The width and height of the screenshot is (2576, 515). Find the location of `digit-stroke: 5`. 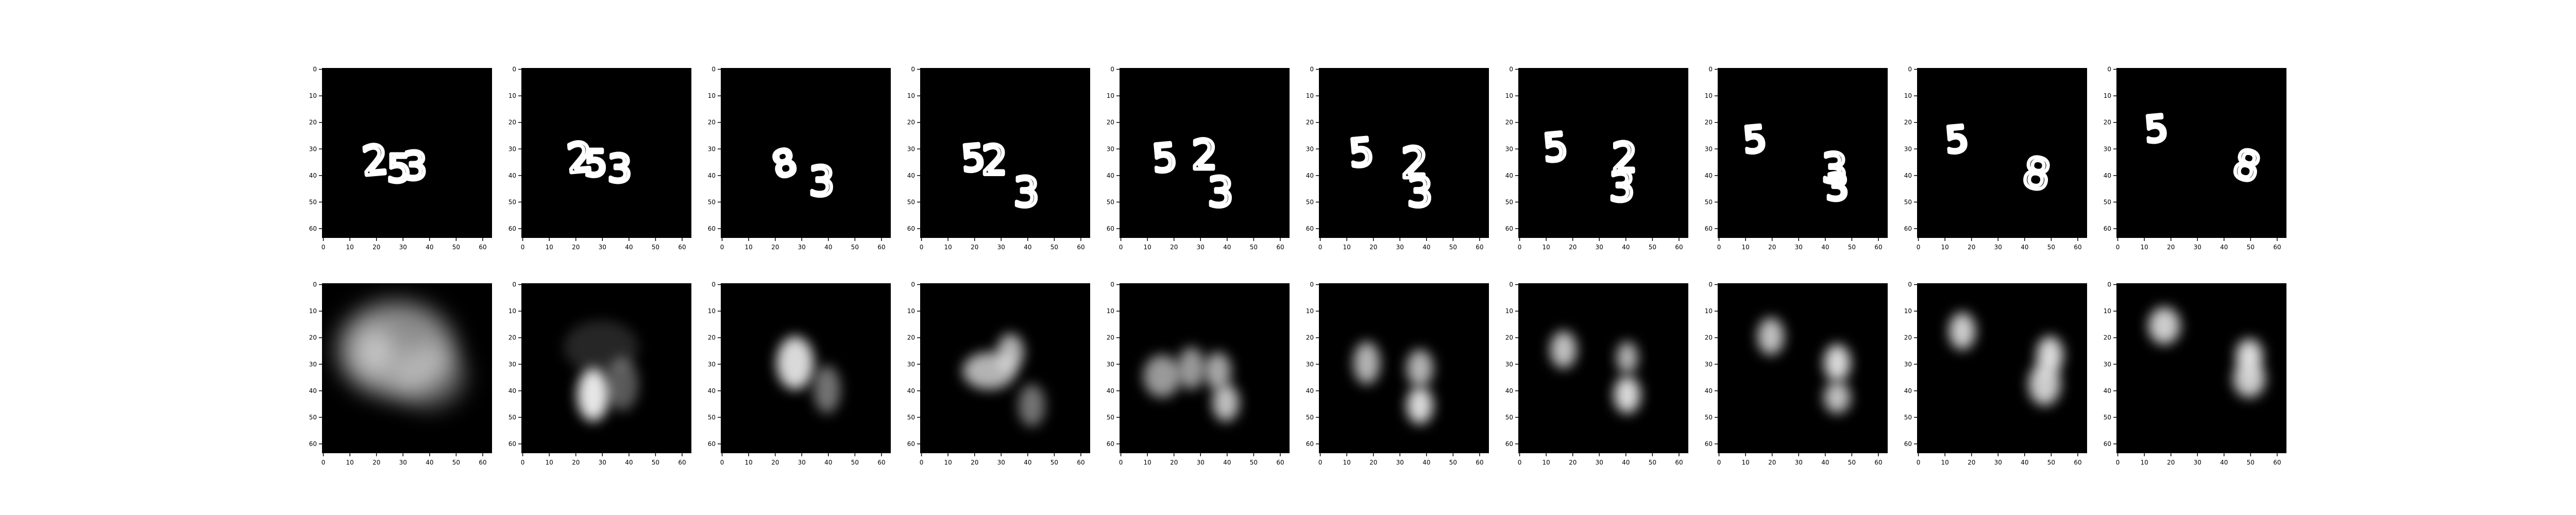

digit-stroke: 5 is located at coordinates (399, 169).